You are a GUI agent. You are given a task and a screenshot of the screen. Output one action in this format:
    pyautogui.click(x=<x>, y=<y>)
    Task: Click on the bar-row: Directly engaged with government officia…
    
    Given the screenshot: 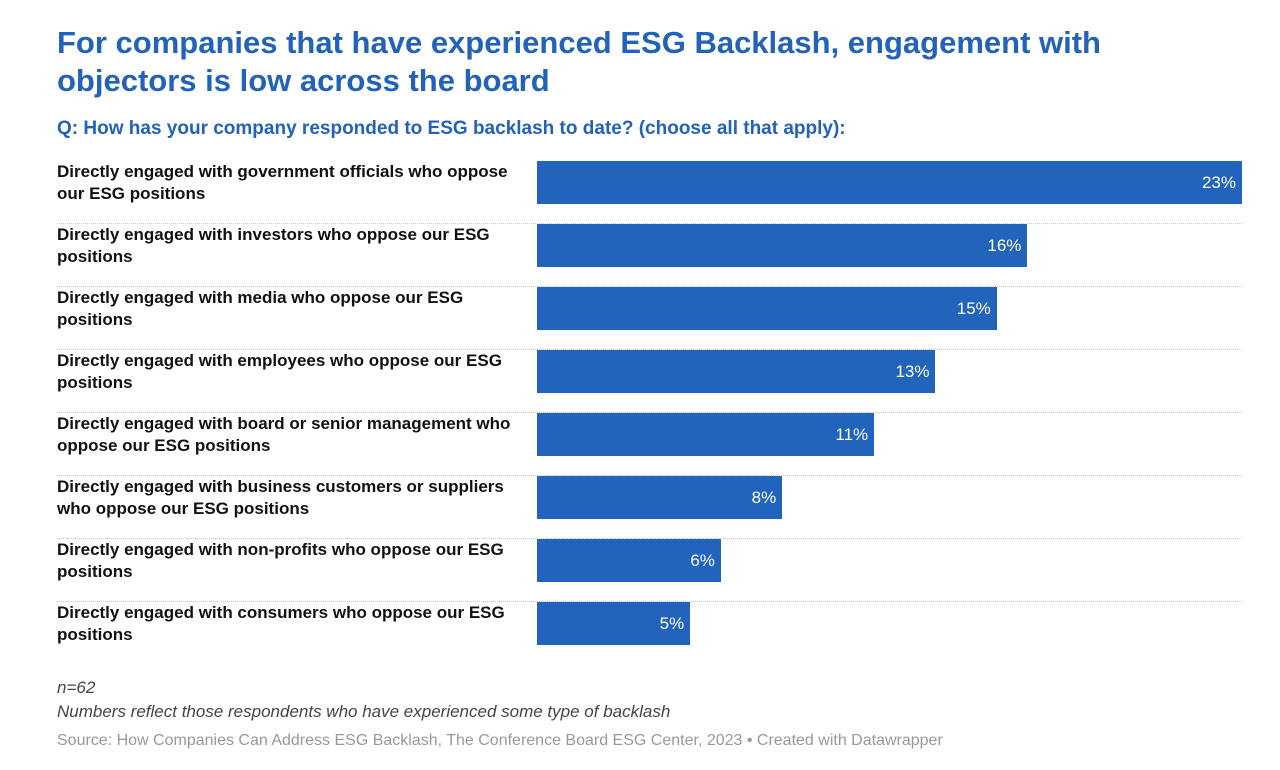 What is the action you would take?
    pyautogui.click(x=649, y=192)
    